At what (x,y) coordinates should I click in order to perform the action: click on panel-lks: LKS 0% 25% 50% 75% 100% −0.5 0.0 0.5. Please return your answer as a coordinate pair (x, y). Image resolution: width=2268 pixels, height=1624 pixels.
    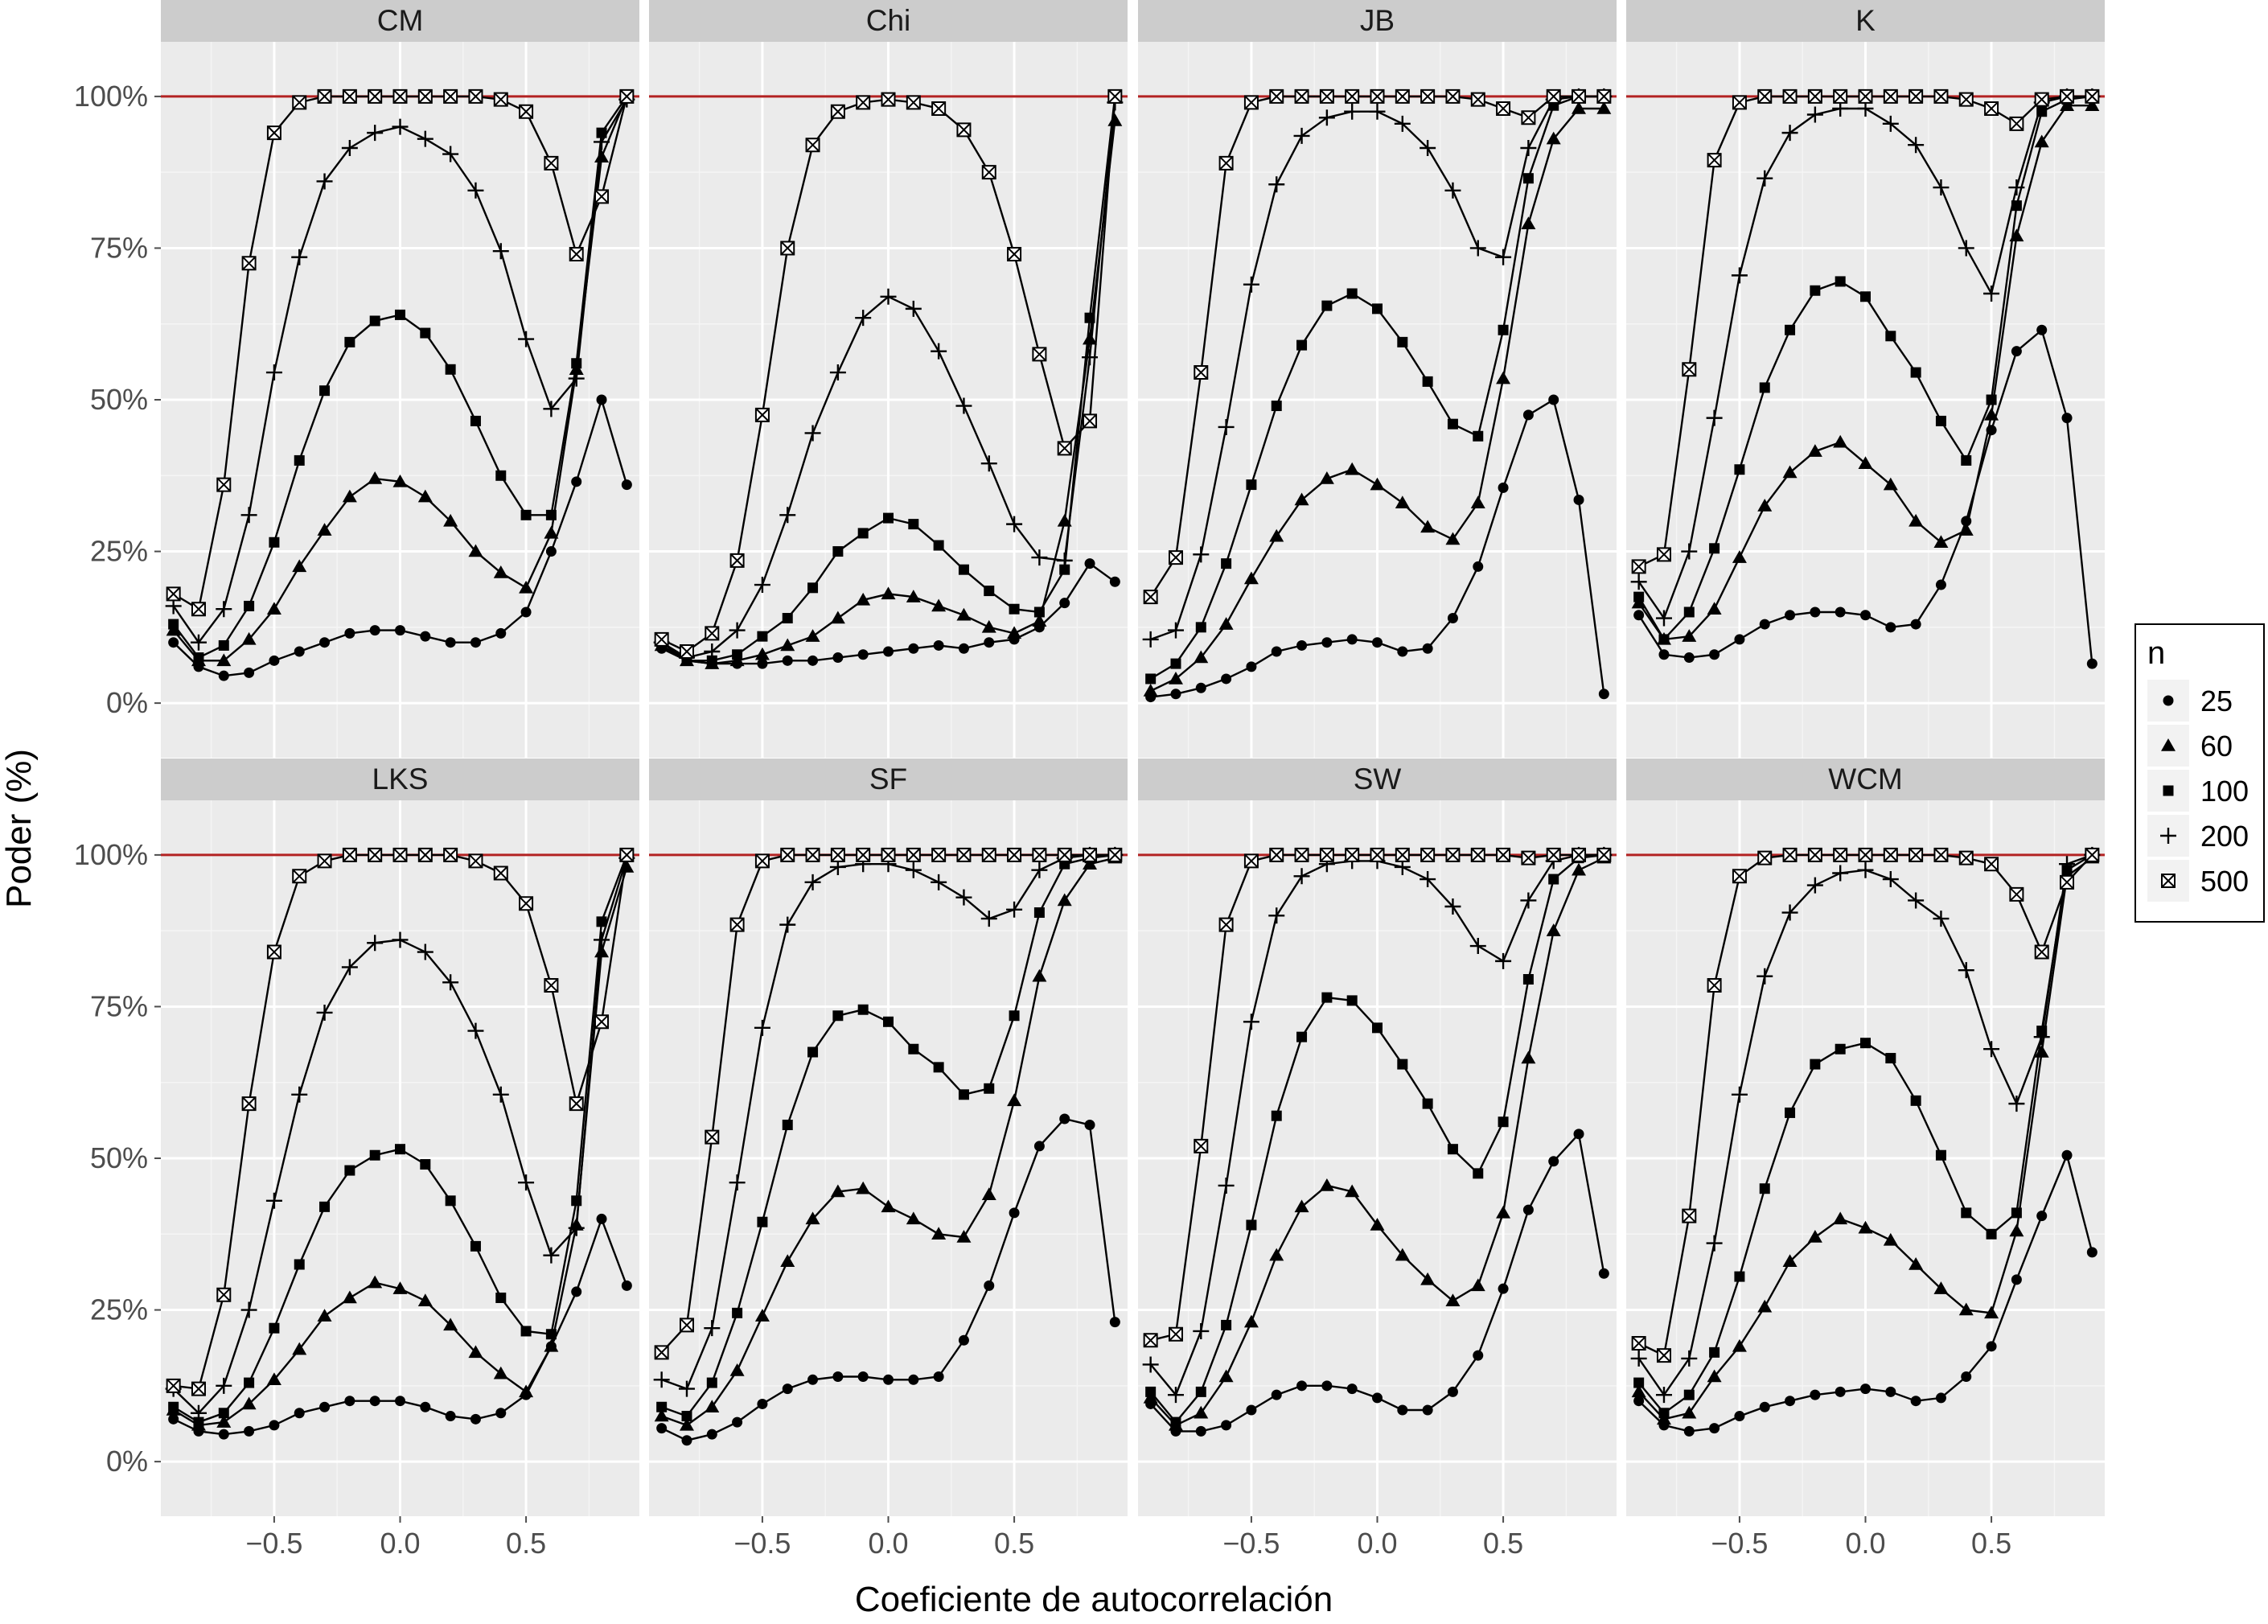
    Looking at the image, I should click on (357, 1159).